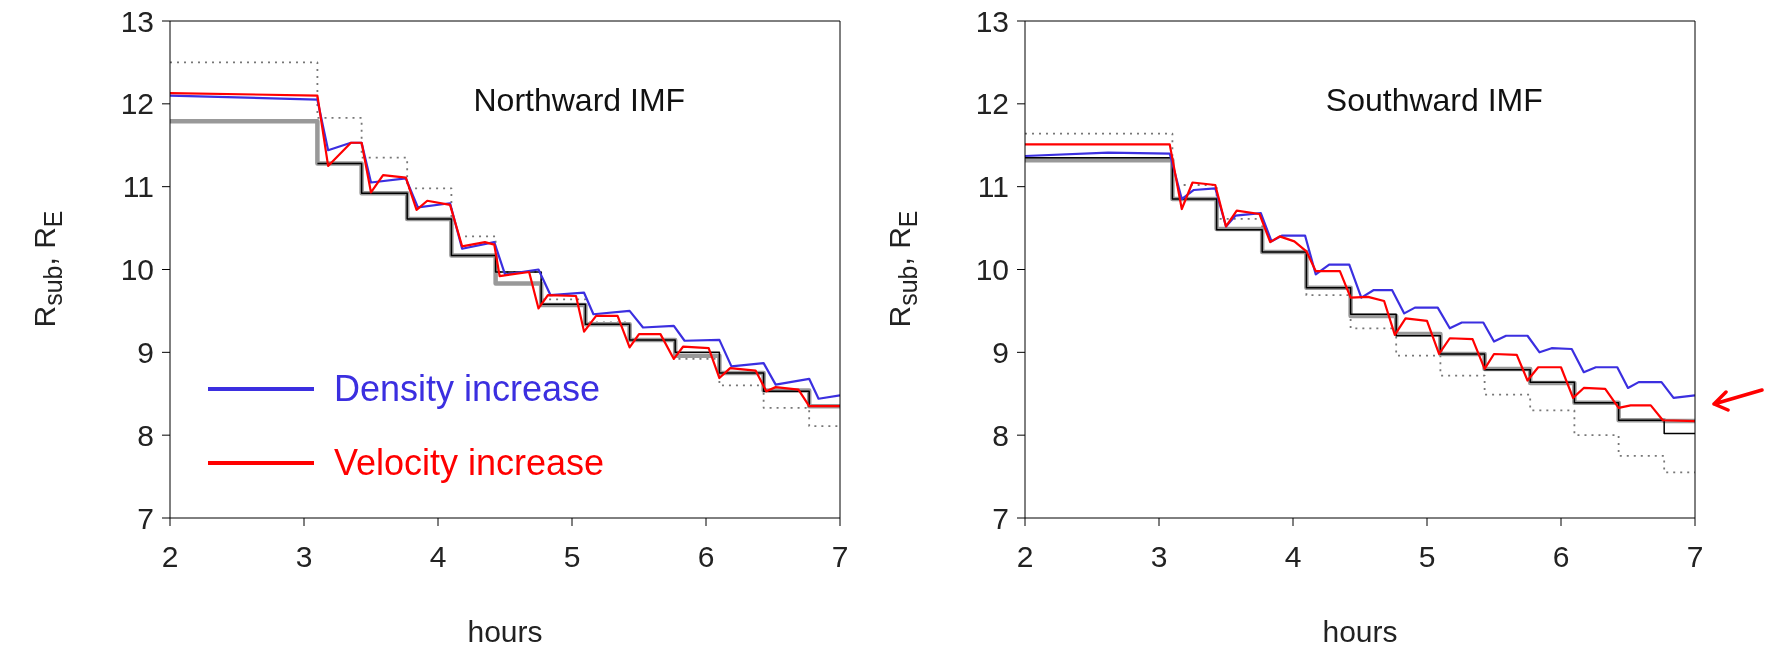  What do you see at coordinates (579, 100) in the screenshot?
I see `text: Northward IMF` at bounding box center [579, 100].